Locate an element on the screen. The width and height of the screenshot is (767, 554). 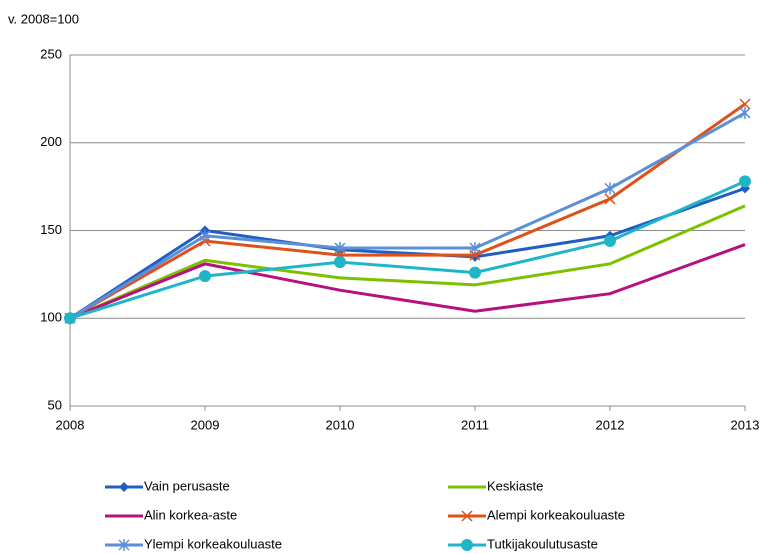
x-tick-label: 2009 is located at coordinates (205, 424).